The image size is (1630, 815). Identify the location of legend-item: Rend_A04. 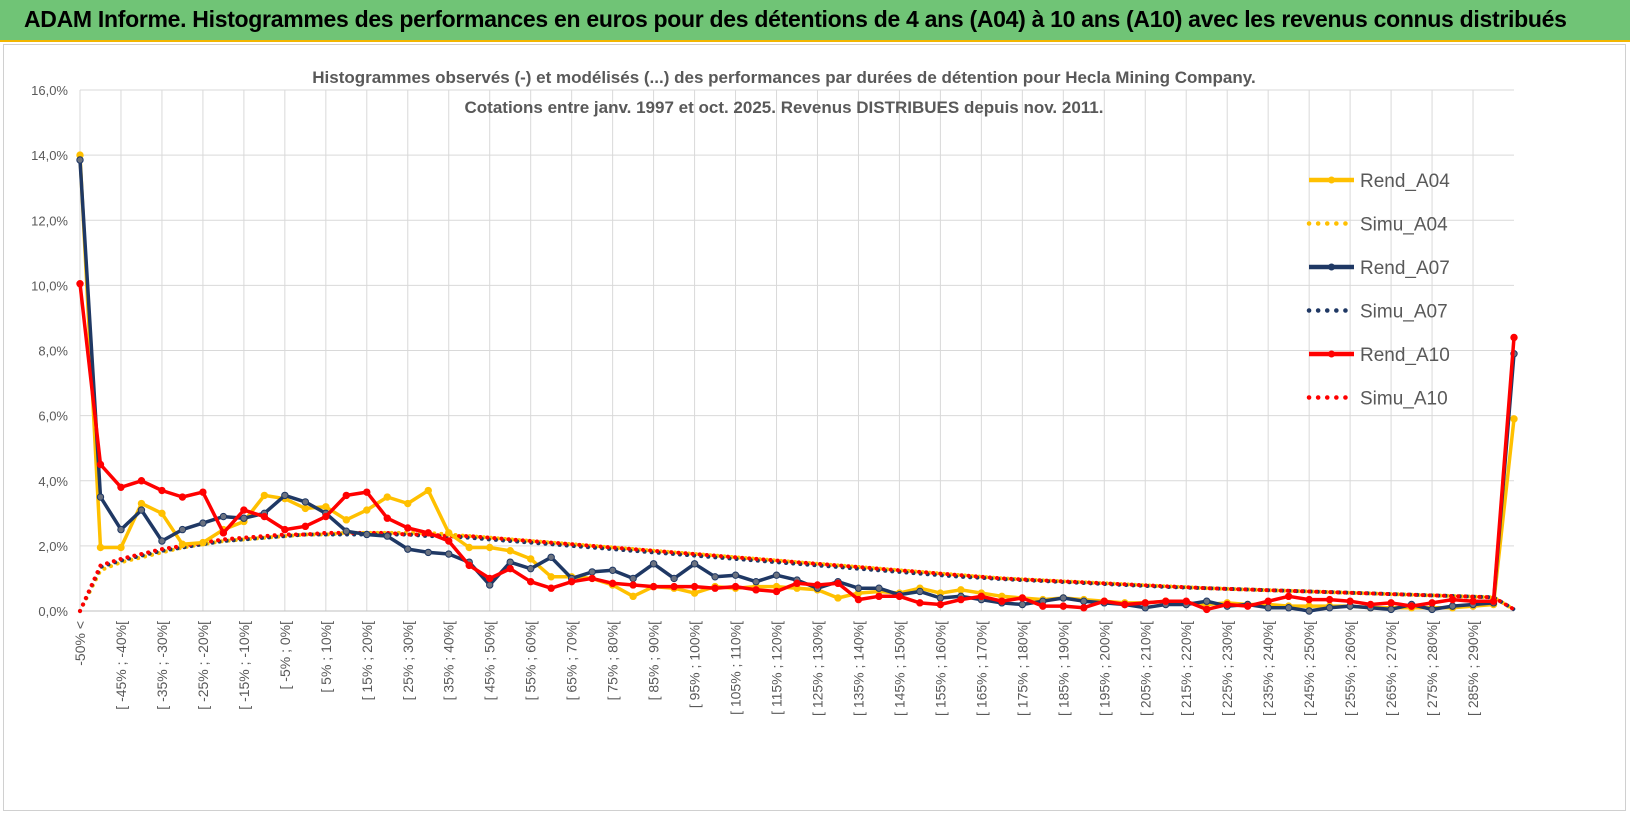
(1379, 181).